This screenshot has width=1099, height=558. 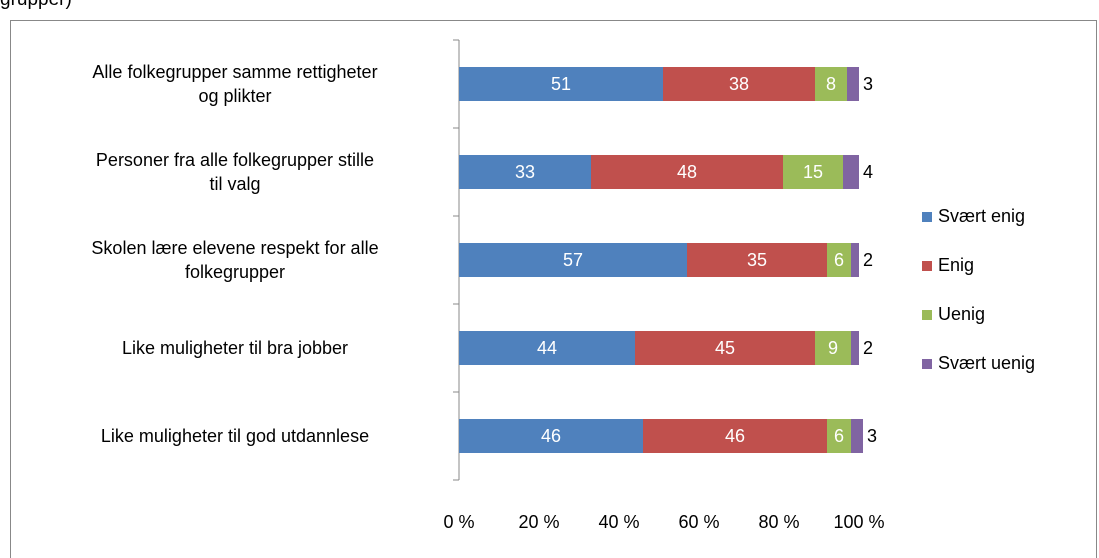 I want to click on data-label: 35, so click(x=757, y=260).